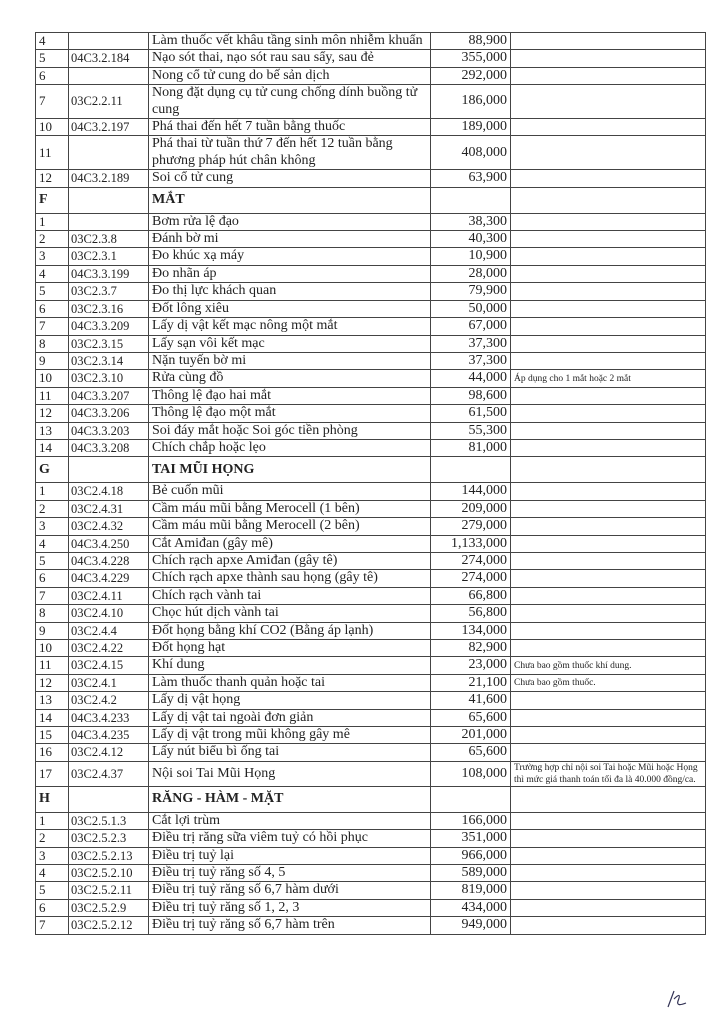  I want to click on section-title: TAI MŨI HỌNG, so click(289, 470).